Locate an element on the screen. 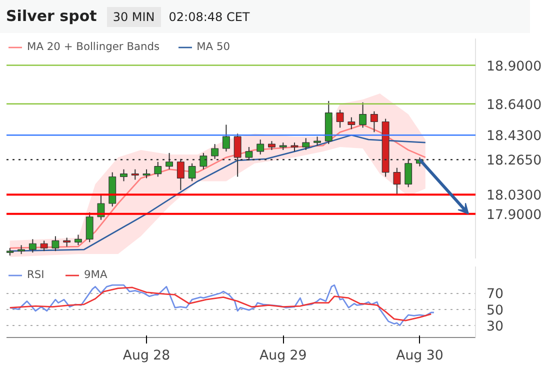  legend-label: MA 20 + Bollinger Bands is located at coordinates (93, 46).